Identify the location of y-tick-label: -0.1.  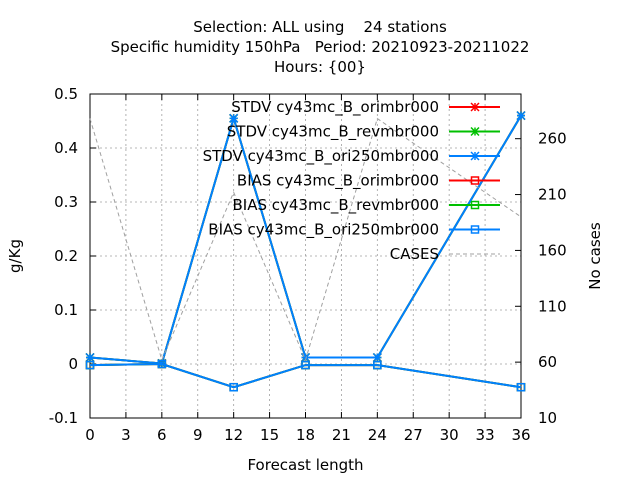
(63, 418).